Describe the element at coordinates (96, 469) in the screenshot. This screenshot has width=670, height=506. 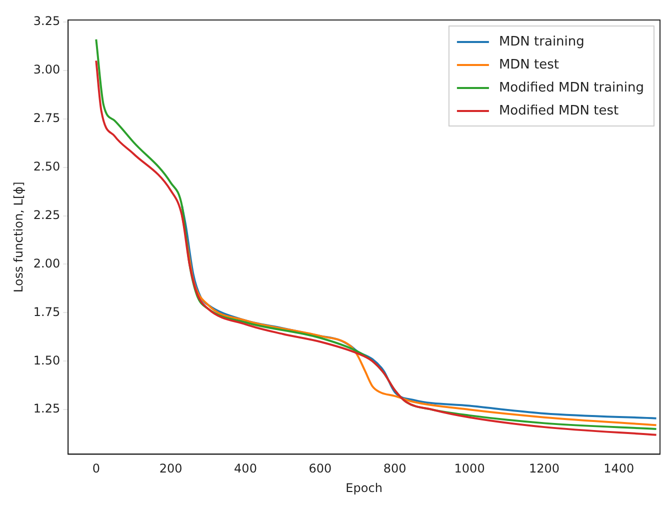
I see `x-tick-label: 0` at that location.